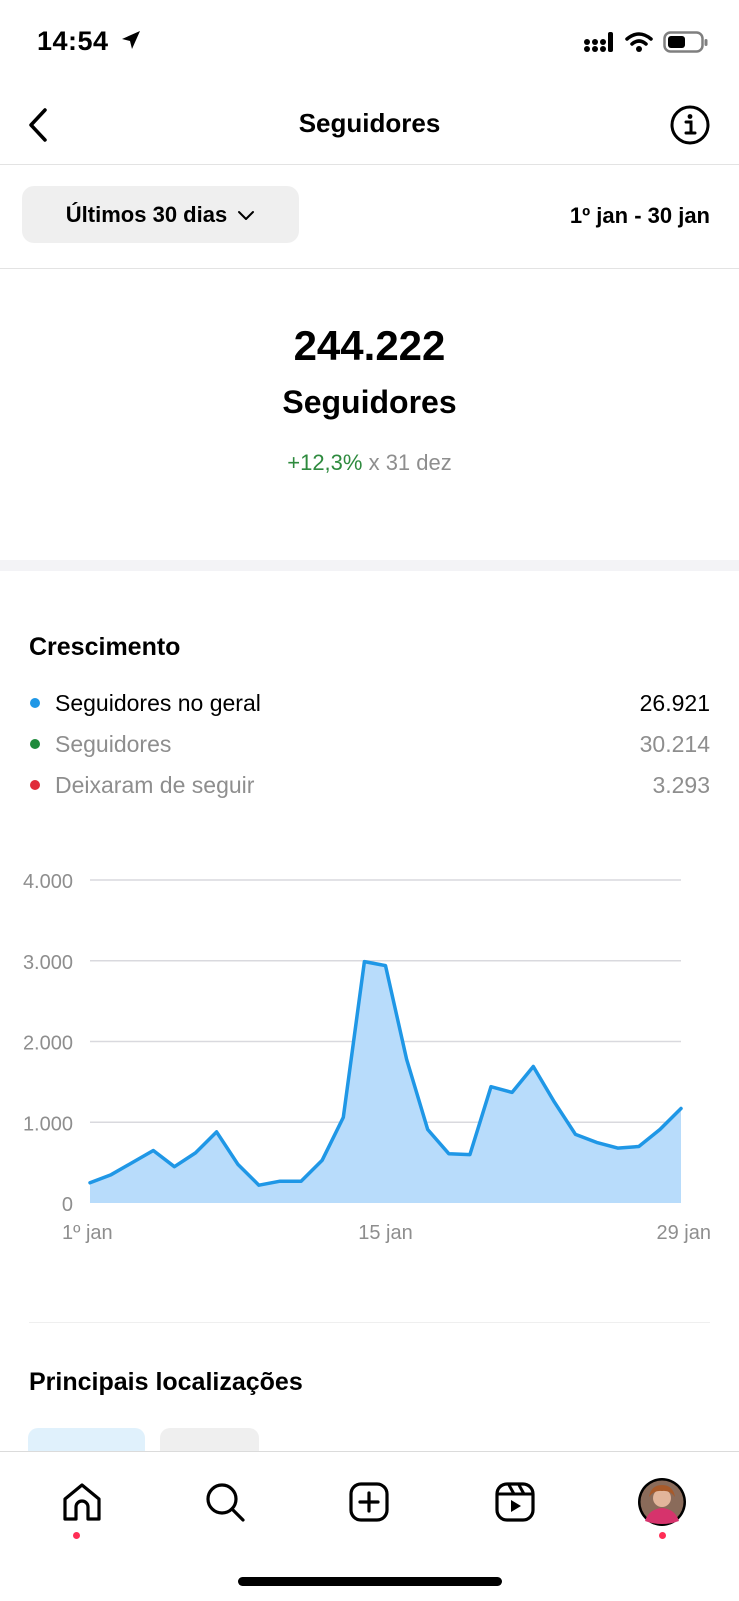  I want to click on x-tick-label: 1º jan, so click(87, 1233).